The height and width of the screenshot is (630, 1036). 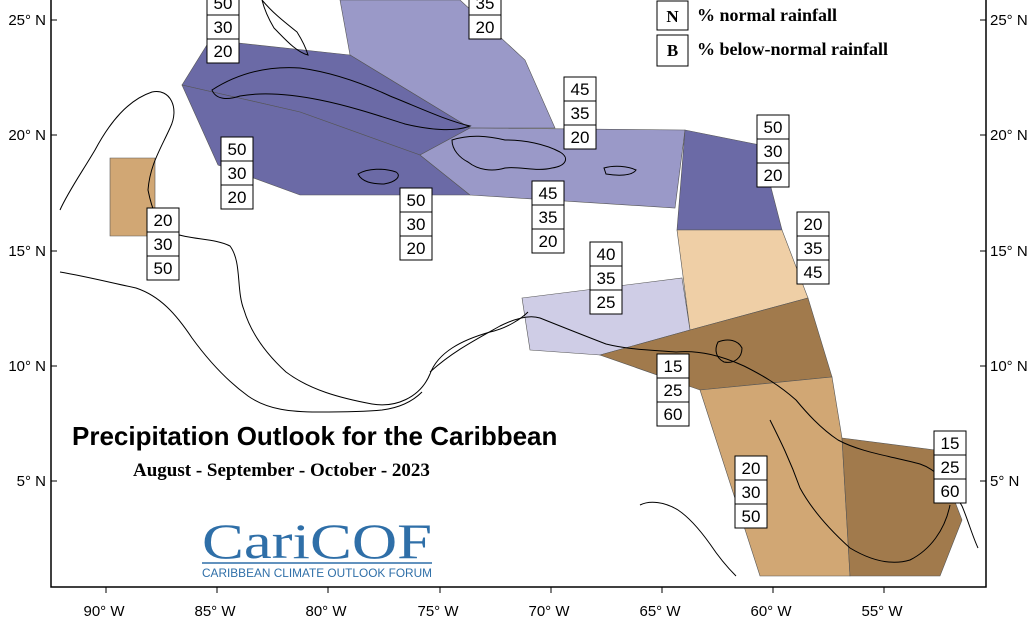 What do you see at coordinates (341, 99) in the screenshot?
I see `coastline-cuba` at bounding box center [341, 99].